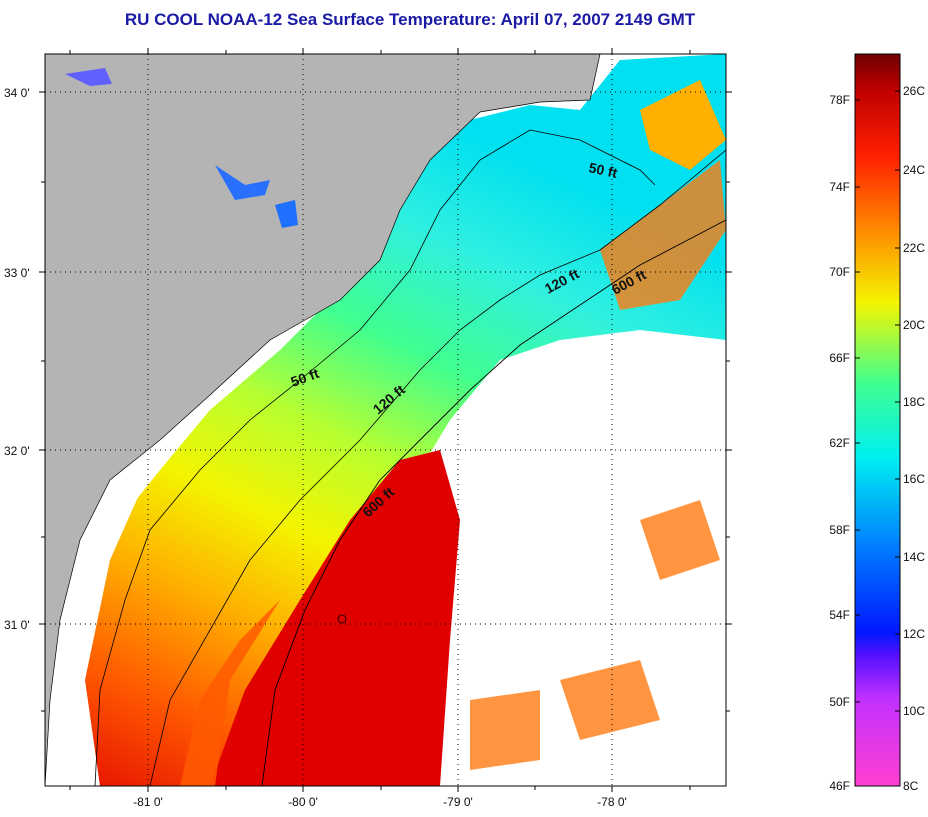 The height and width of the screenshot is (817, 928). I want to click on colorbar-c-label: 26C, so click(914, 91).